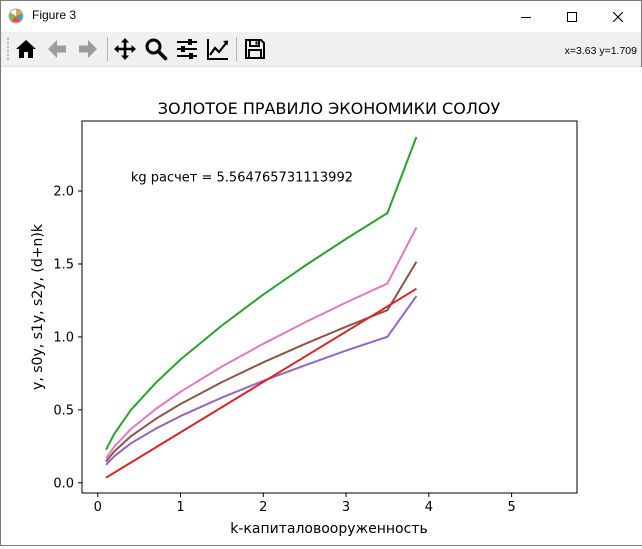  Describe the element at coordinates (328, 529) in the screenshot. I see `x-axis-label: k-капиталовооруженность` at that location.